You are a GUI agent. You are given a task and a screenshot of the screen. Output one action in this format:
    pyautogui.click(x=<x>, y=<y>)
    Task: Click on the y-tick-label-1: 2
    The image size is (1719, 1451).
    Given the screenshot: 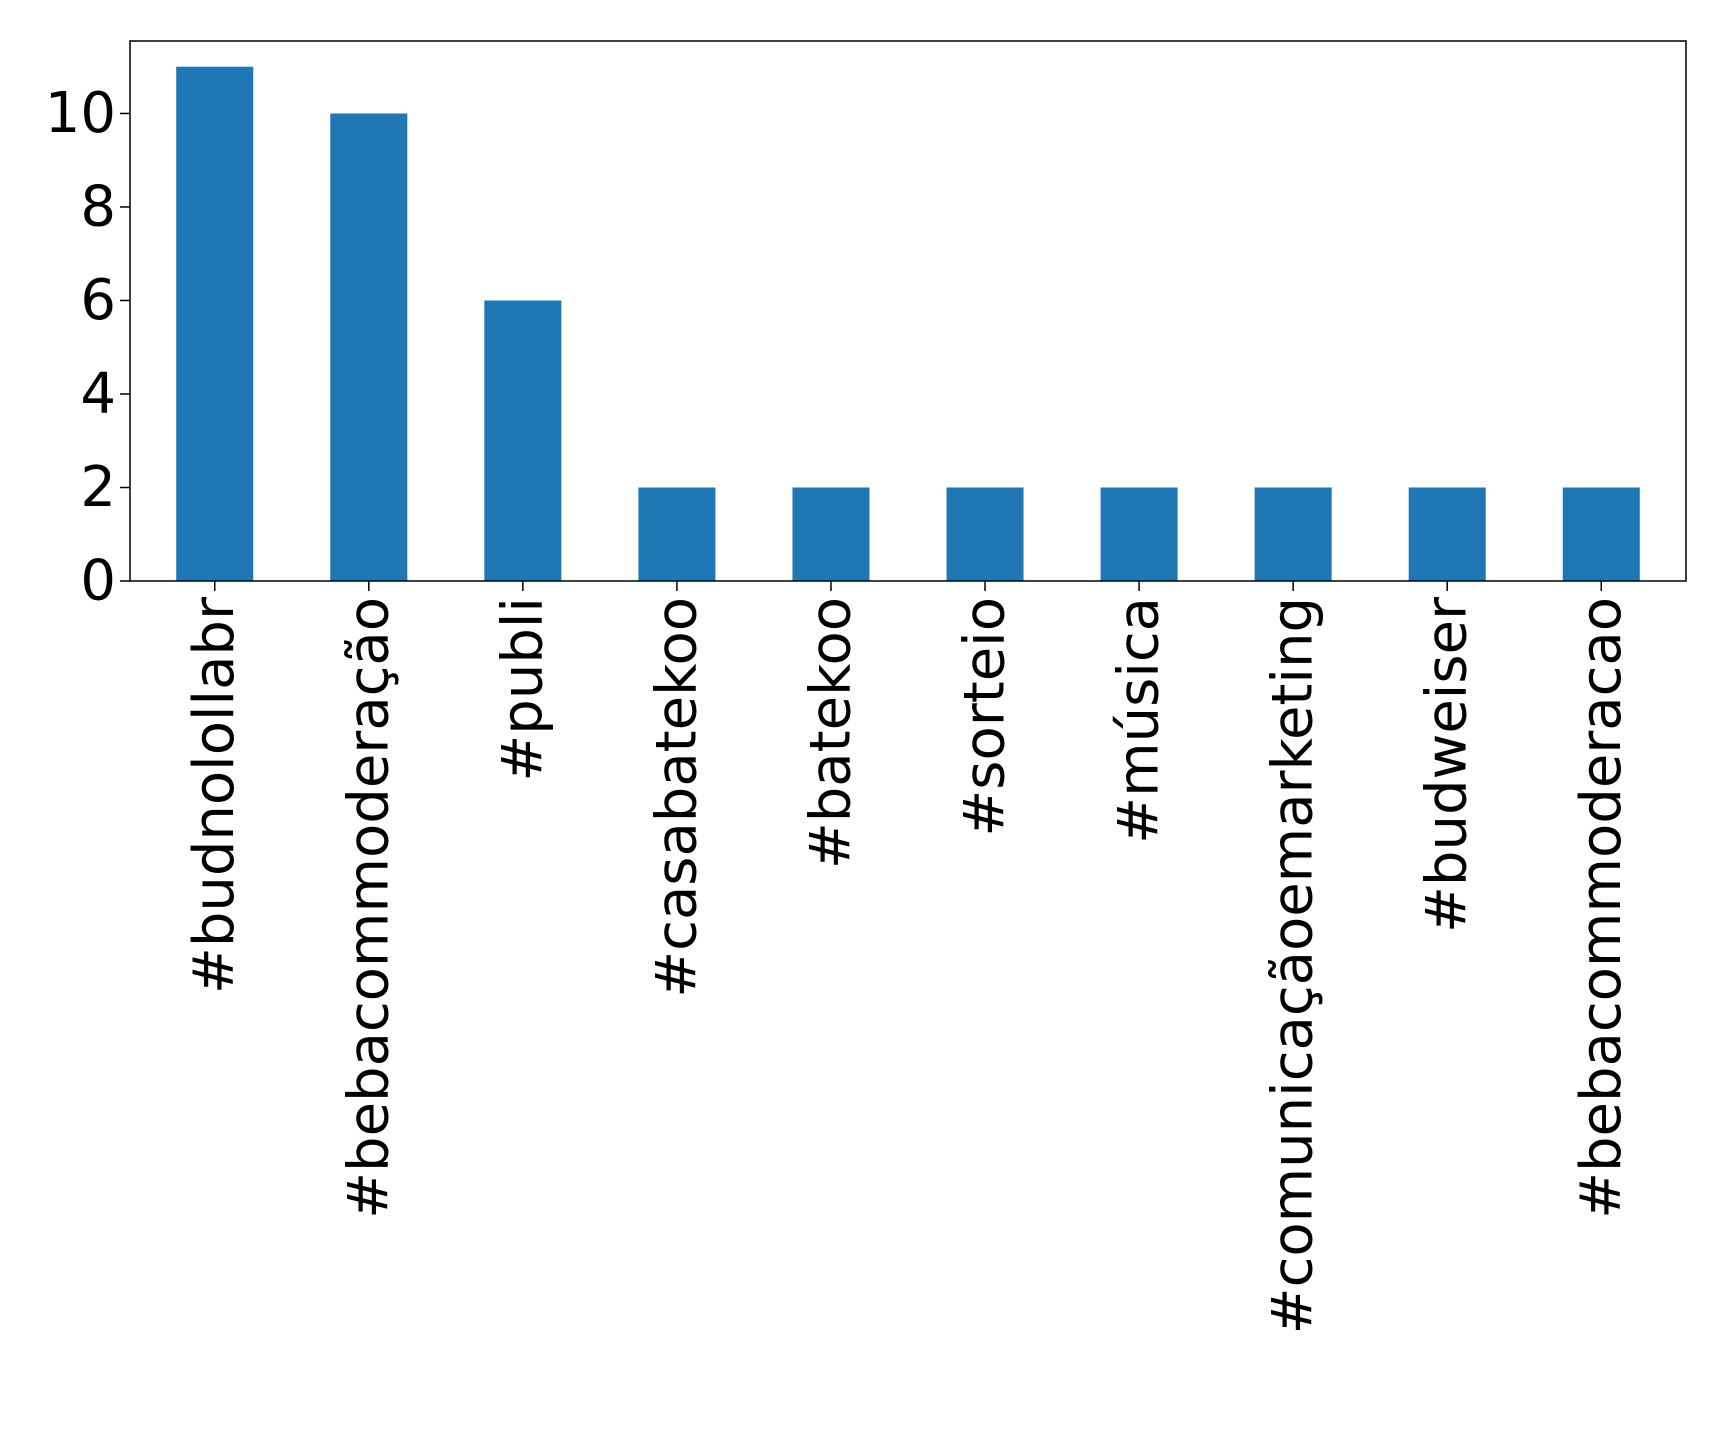 What is the action you would take?
    pyautogui.click(x=98, y=487)
    